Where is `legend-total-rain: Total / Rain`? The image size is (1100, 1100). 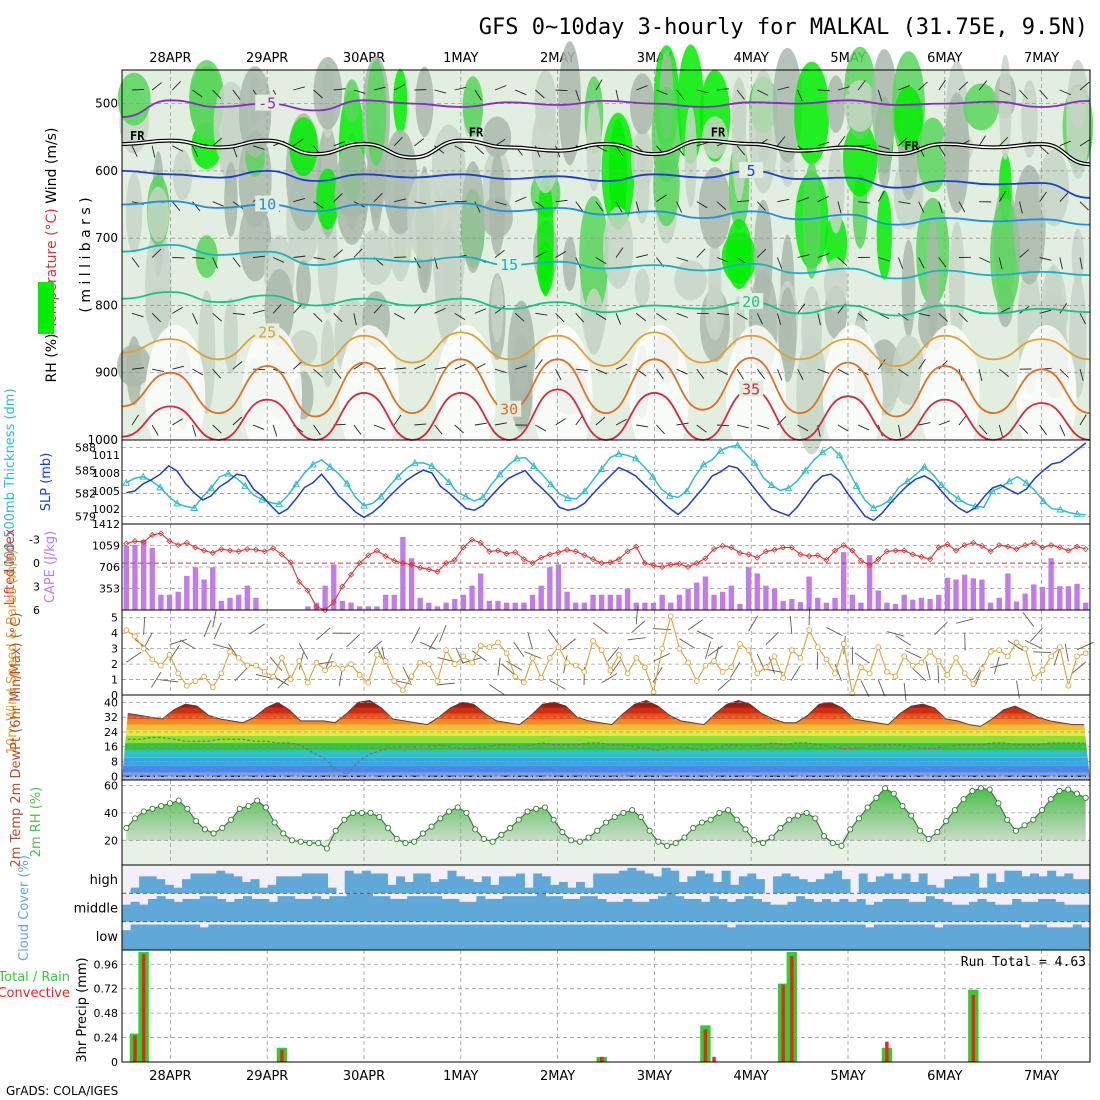 legend-total-rain: Total / Rain is located at coordinates (35, 977).